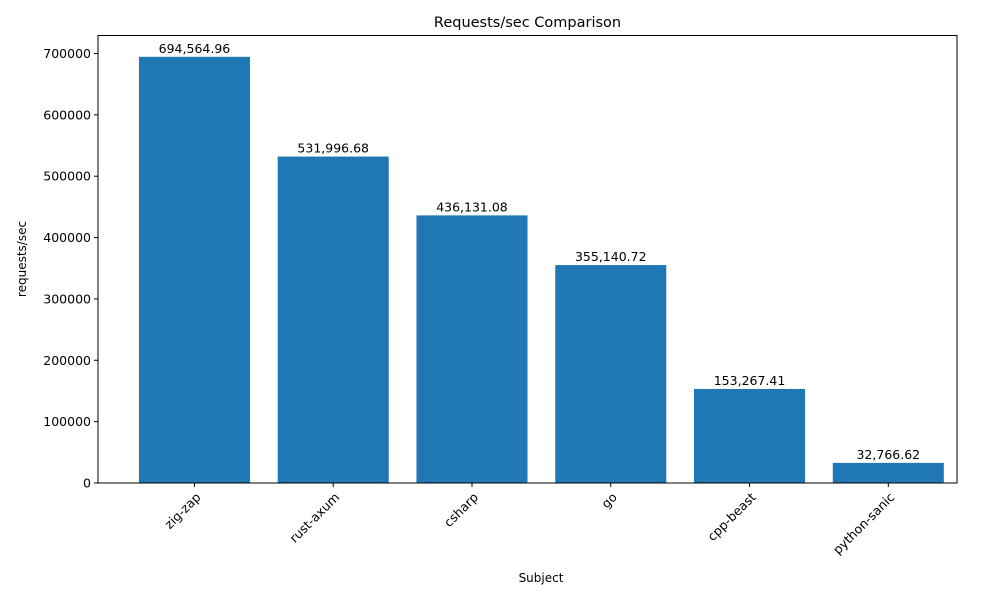 This screenshot has width=1000, height=604. I want to click on bar-value-label: 531,996.68, so click(333, 148).